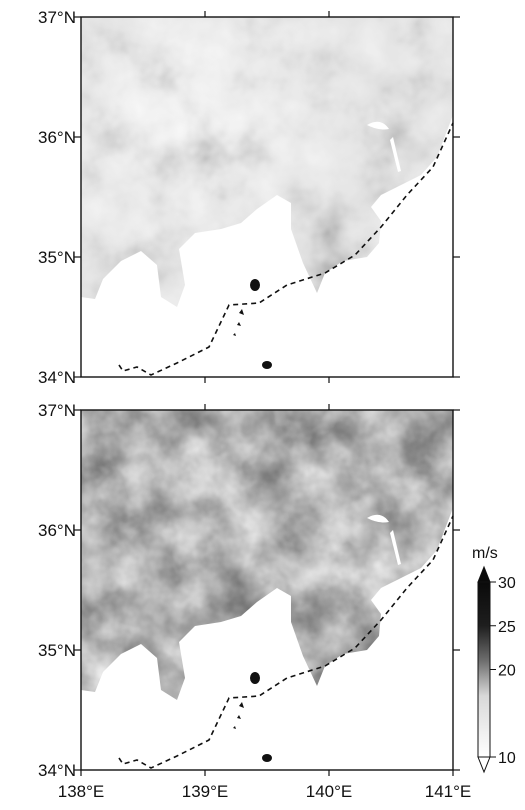 Image resolution: width=525 pixels, height=810 pixels. I want to click on lat-label-bottom-36: 36°N, so click(57, 530).